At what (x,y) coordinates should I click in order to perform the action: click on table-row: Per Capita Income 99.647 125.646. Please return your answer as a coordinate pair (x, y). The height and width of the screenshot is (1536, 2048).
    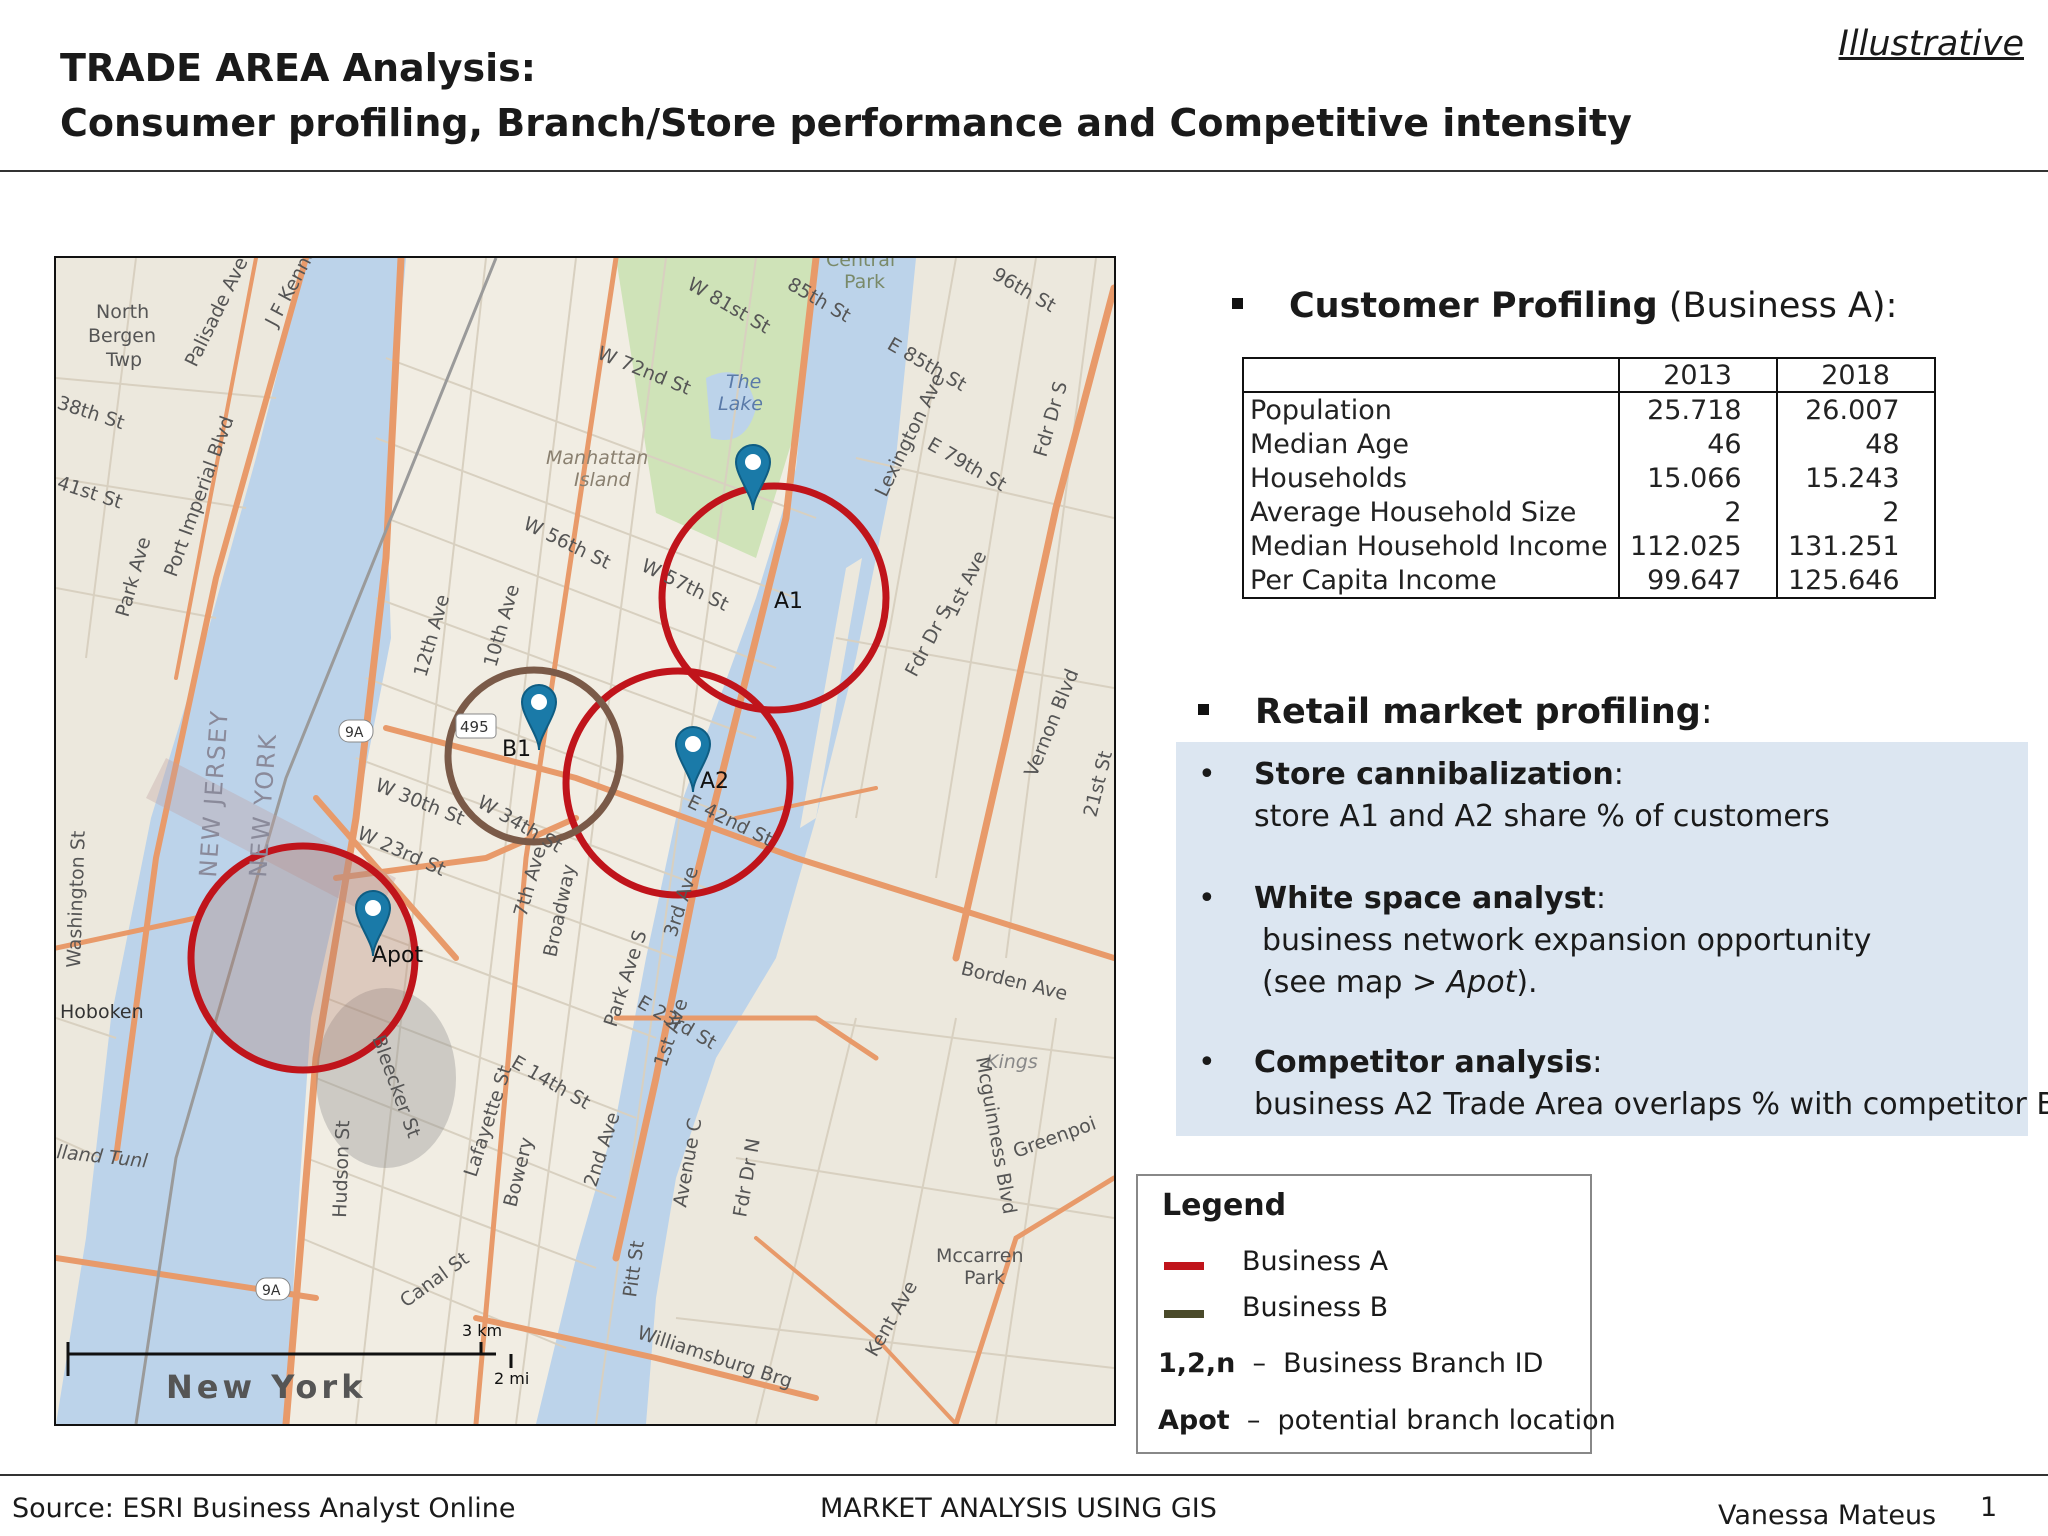
    Looking at the image, I should click on (1589, 580).